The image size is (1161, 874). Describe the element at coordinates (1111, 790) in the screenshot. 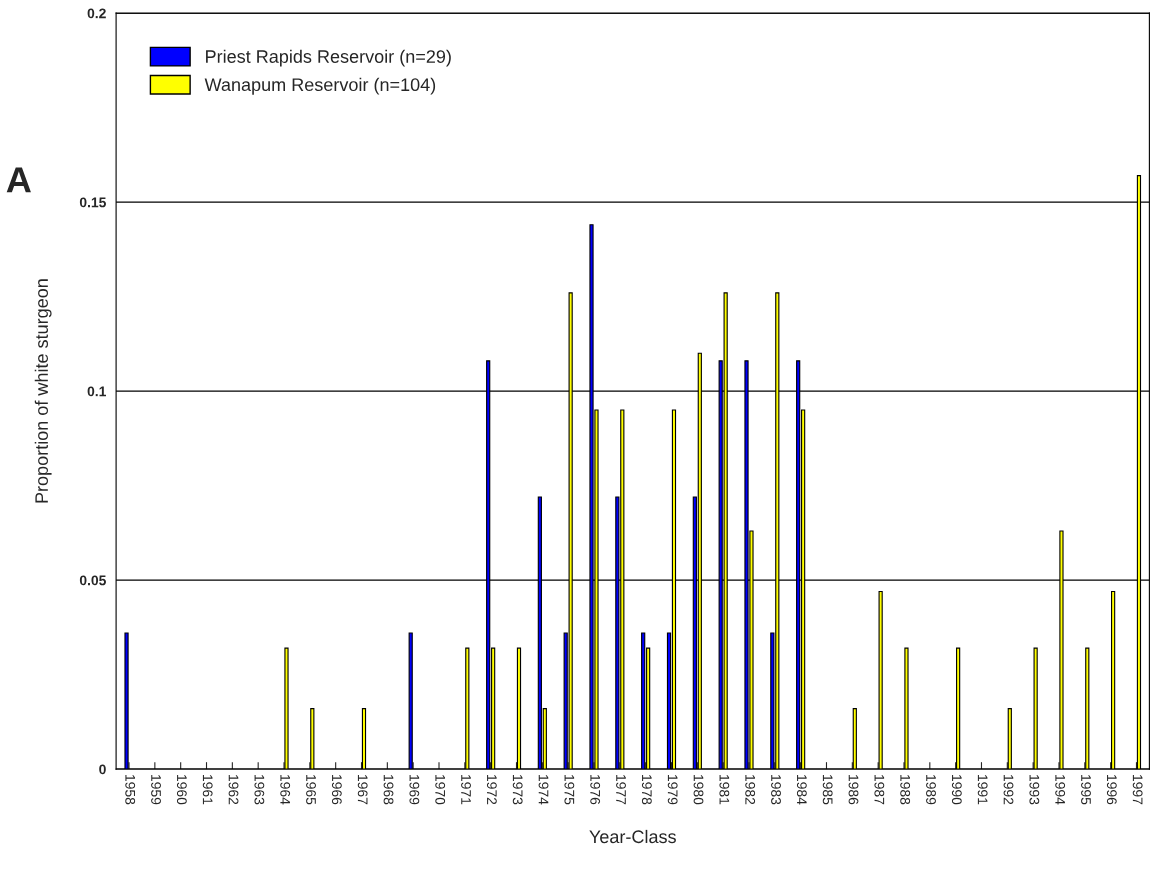

I see `x-tick-label: 1996` at that location.